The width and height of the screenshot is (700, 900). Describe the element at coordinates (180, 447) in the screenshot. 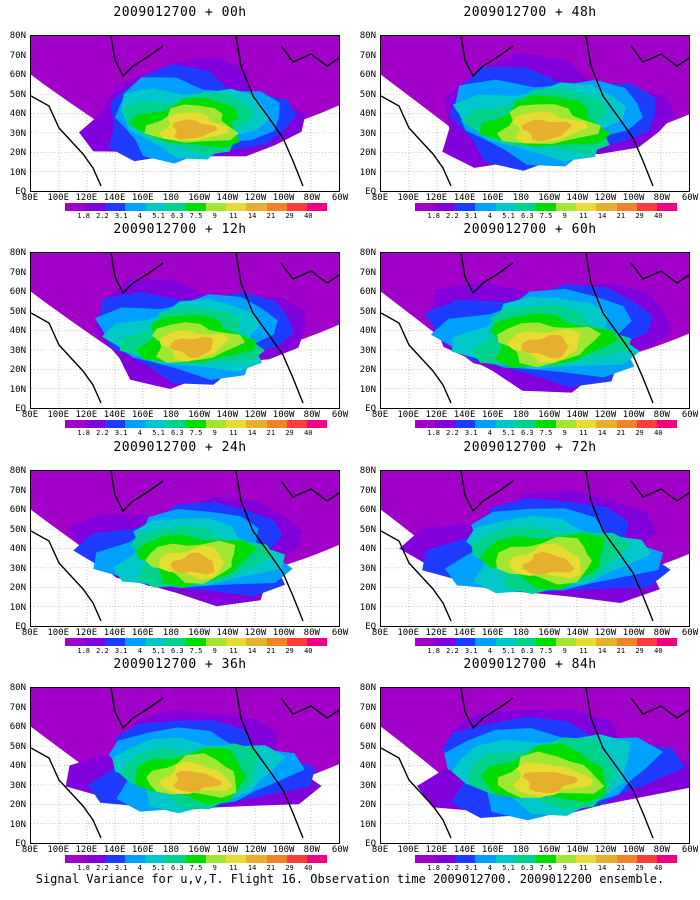

I see `panel-title: 2009012700 + 24h` at that location.